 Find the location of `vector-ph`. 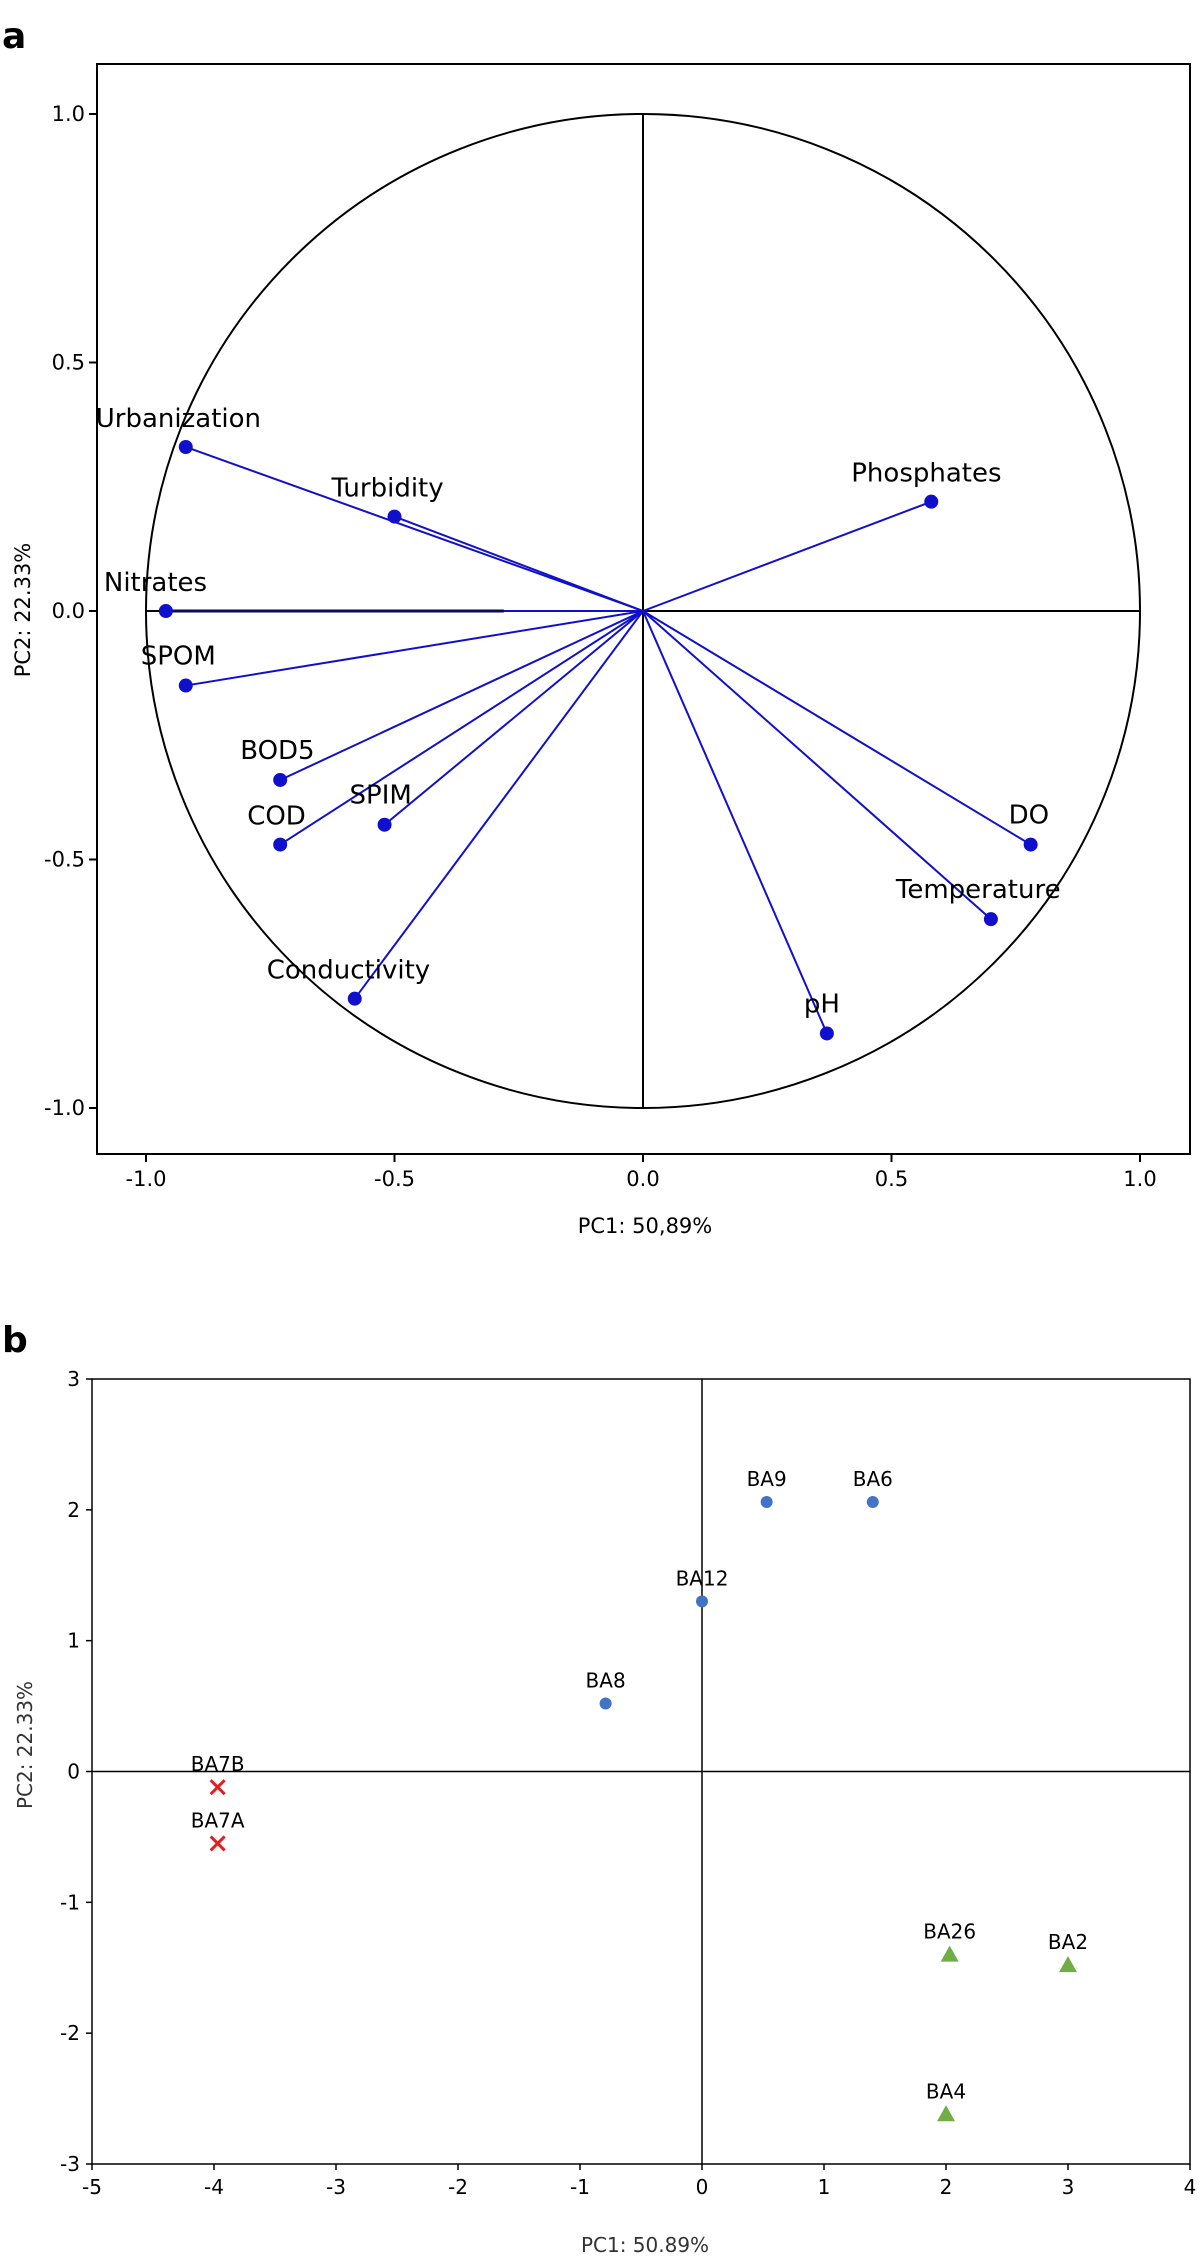

vector-ph is located at coordinates (735, 822).